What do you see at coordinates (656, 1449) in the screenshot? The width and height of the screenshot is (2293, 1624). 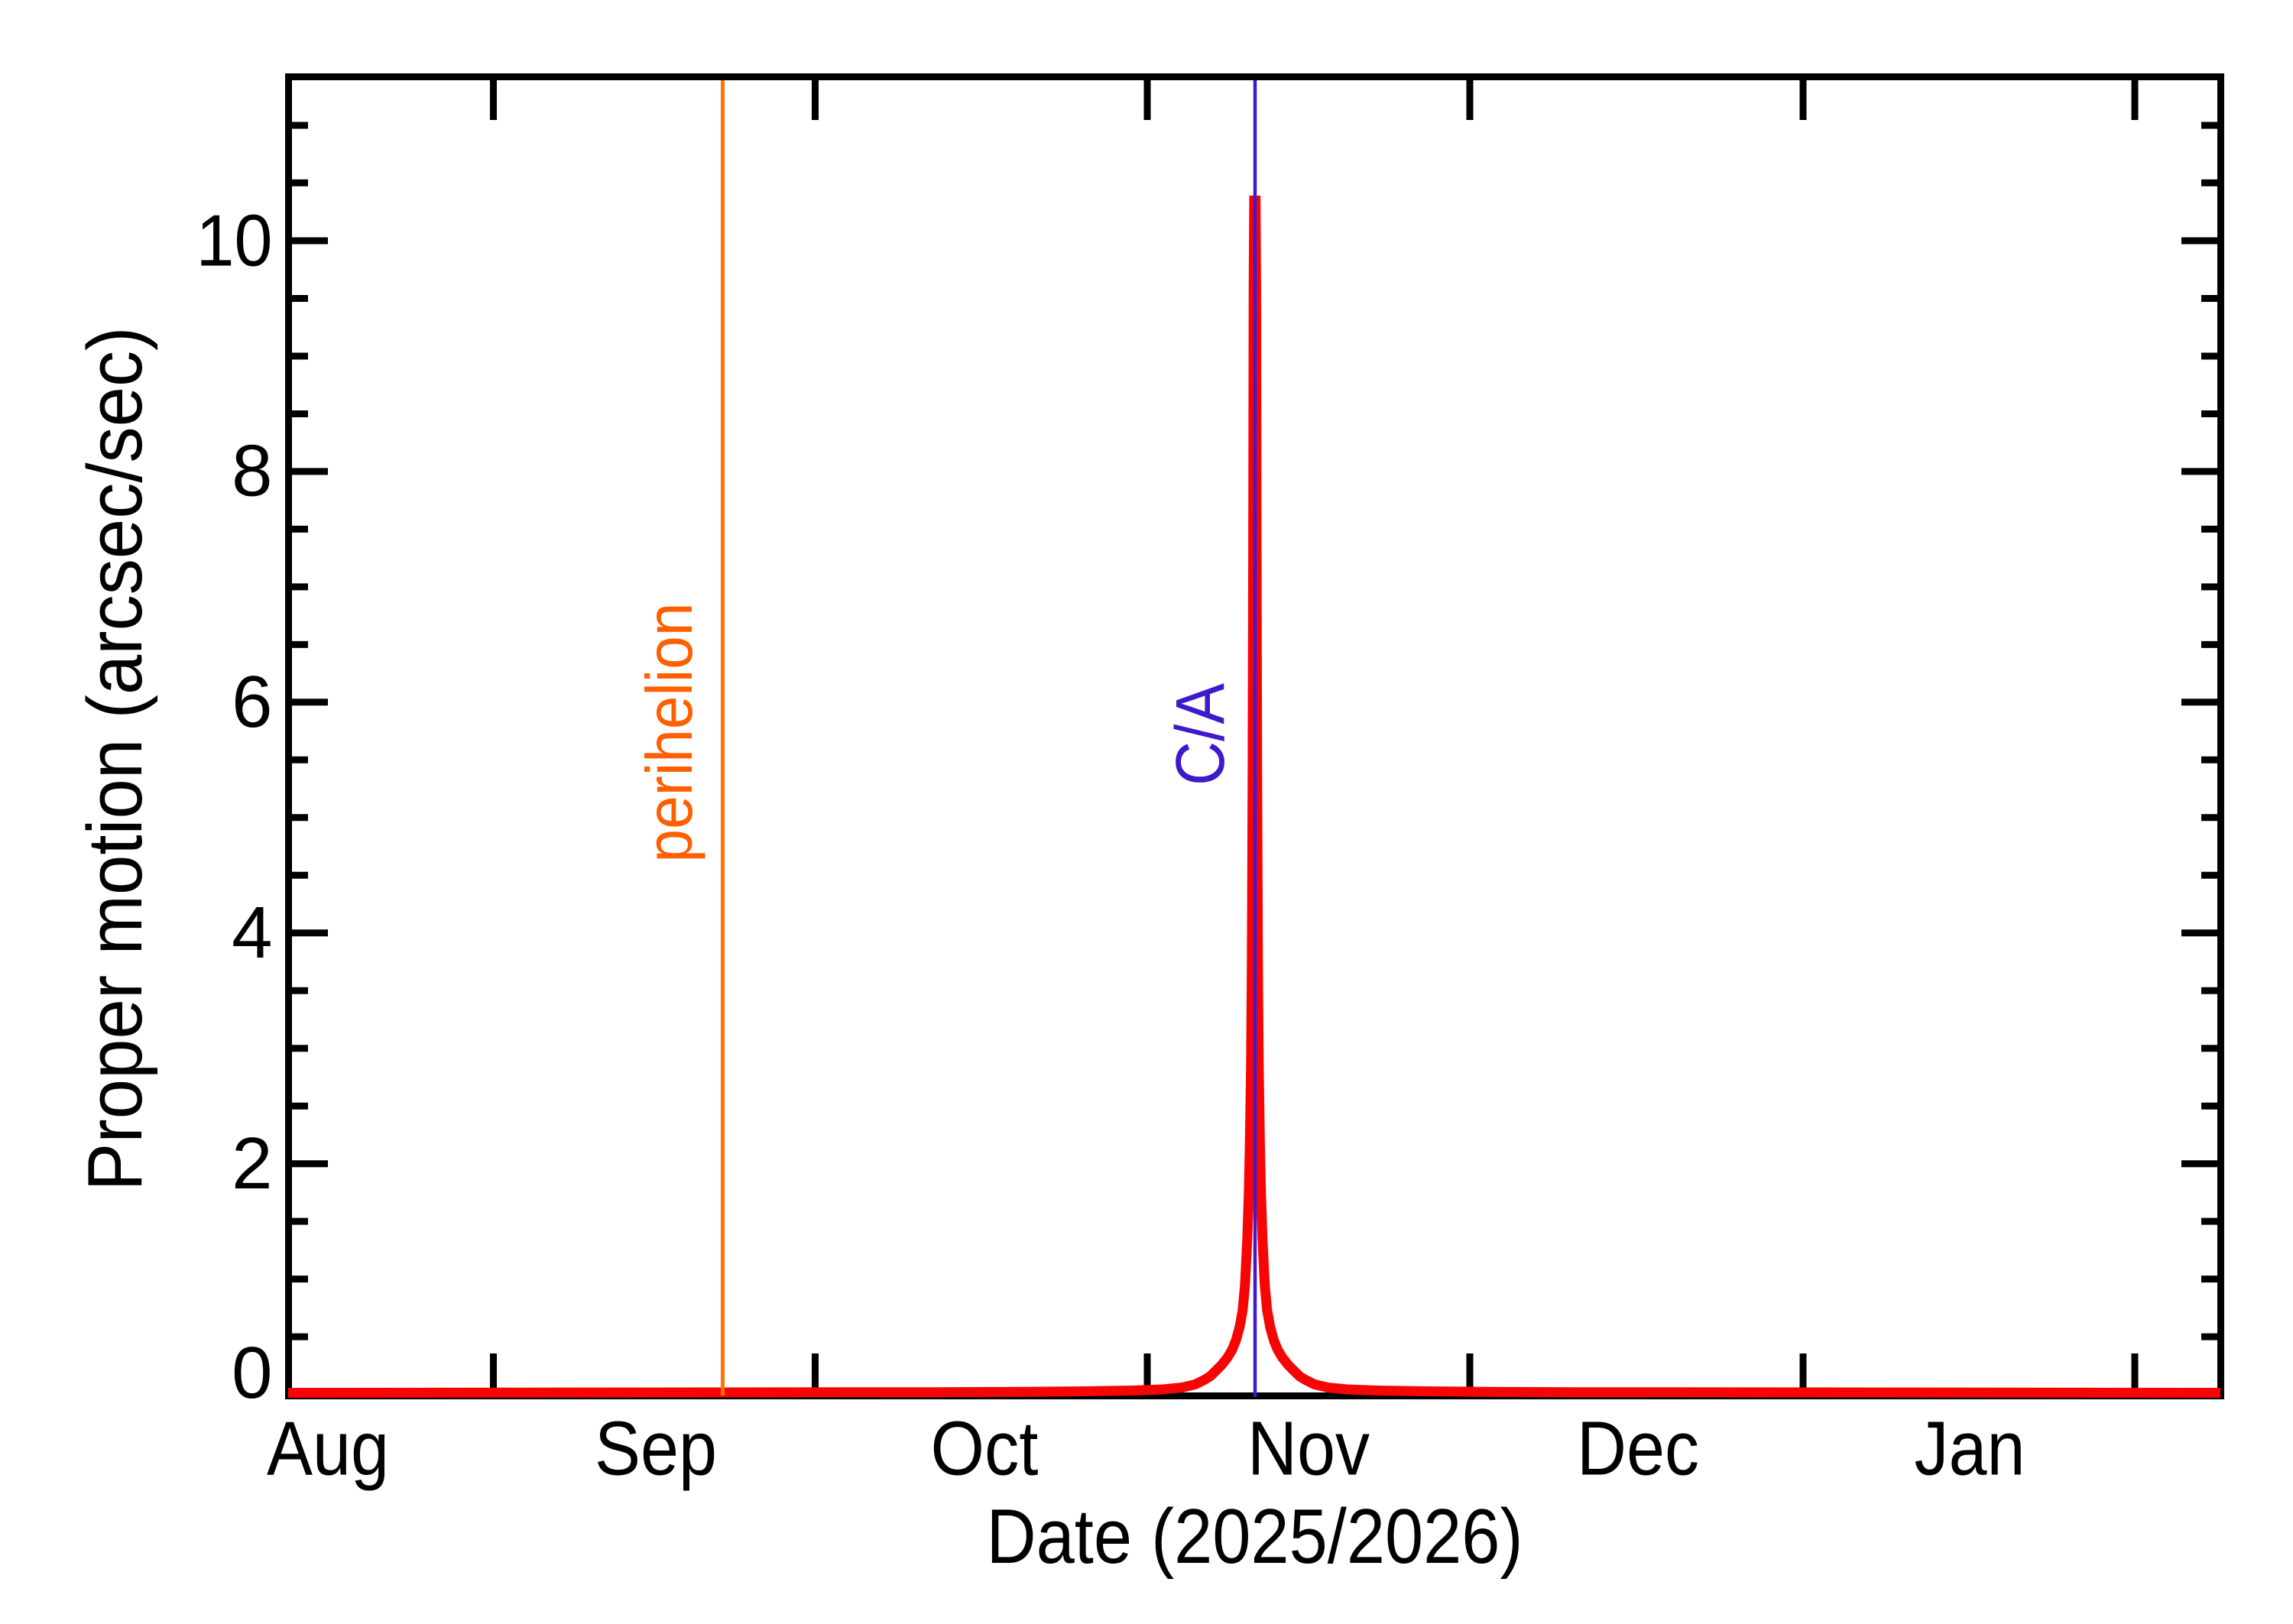 I see `svg-text: Sep` at bounding box center [656, 1449].